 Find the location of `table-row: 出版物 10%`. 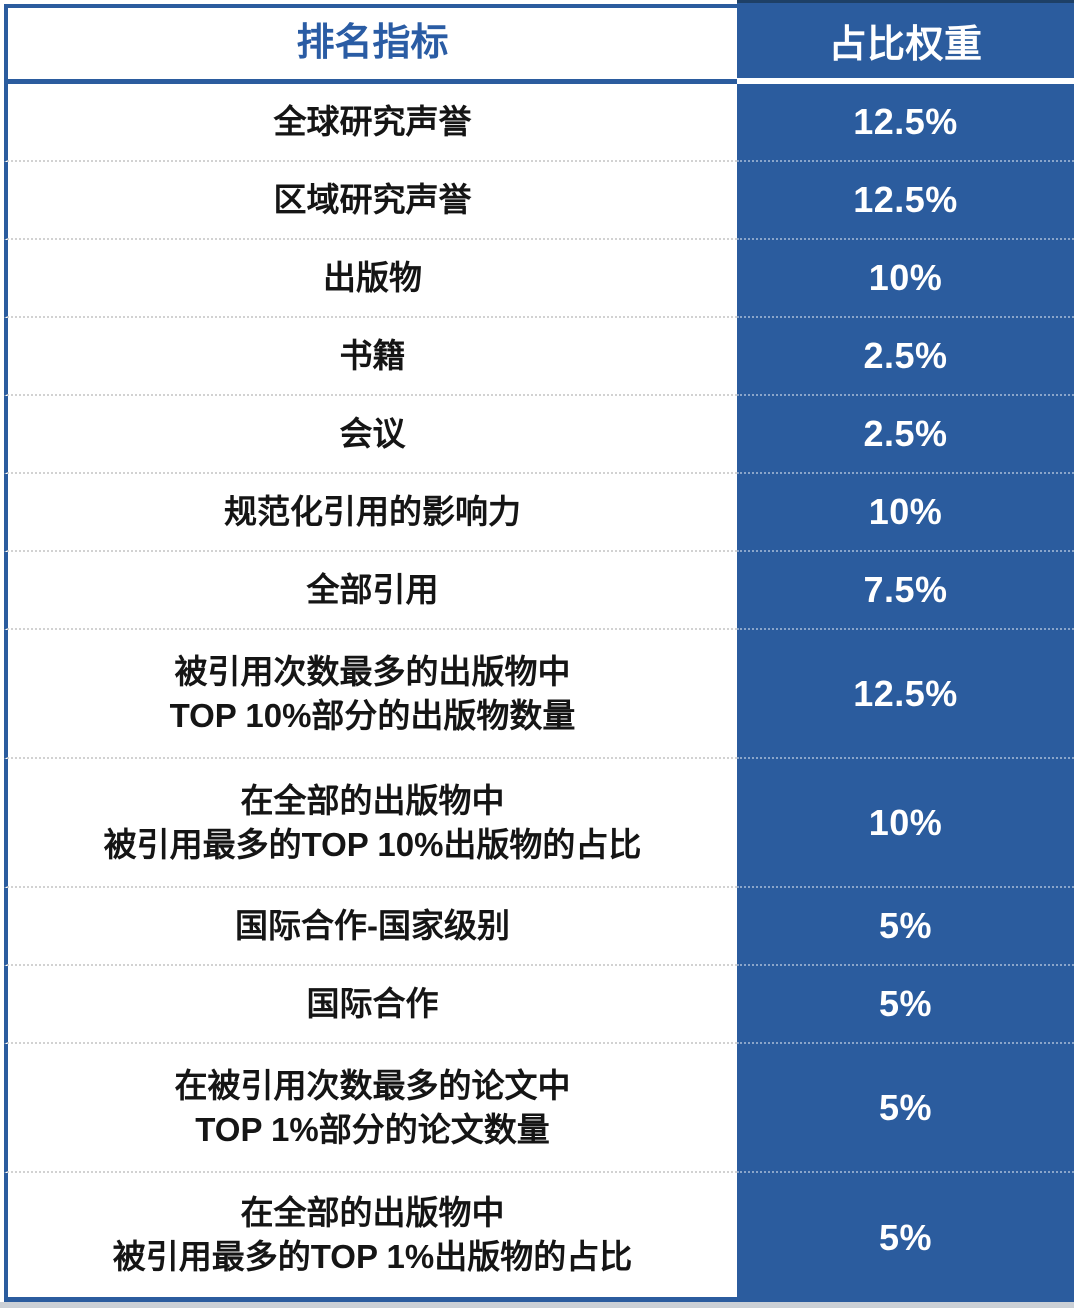

table-row: 出版物 10% is located at coordinates (537, 279).